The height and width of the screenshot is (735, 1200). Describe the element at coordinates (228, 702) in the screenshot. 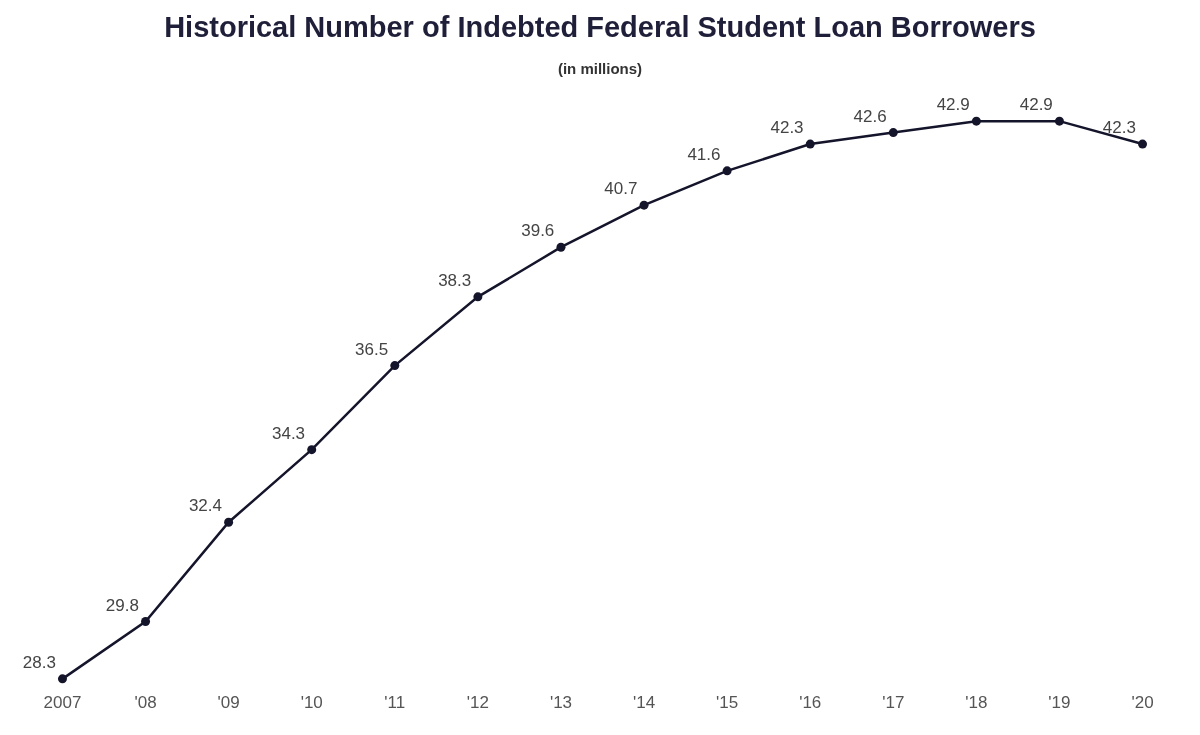

I see `x-tick-label: '09` at that location.